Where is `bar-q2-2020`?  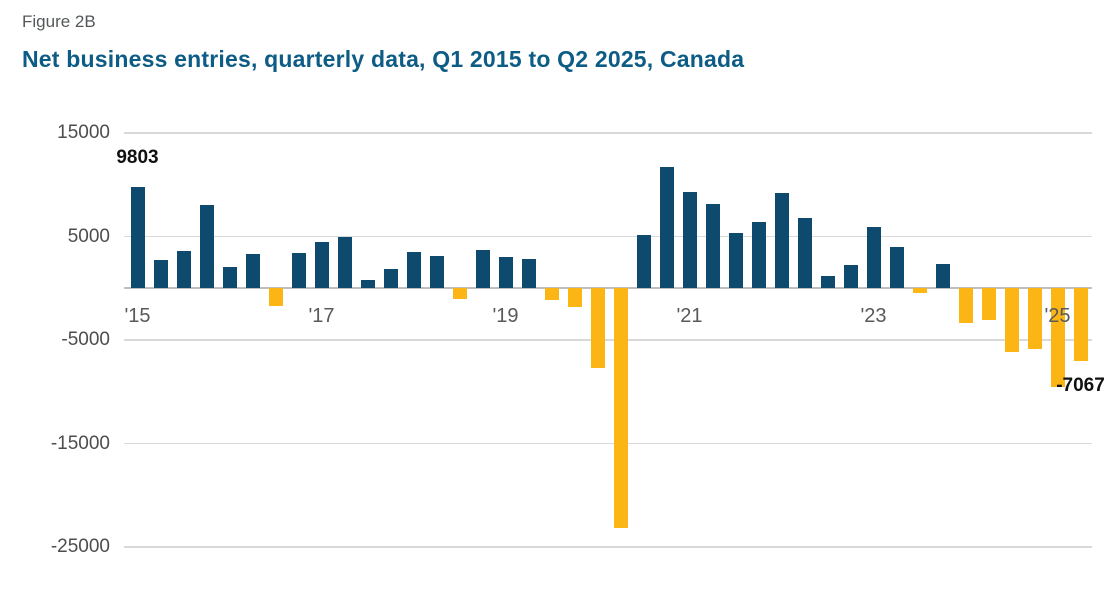
bar-q2-2020 is located at coordinates (620, 408).